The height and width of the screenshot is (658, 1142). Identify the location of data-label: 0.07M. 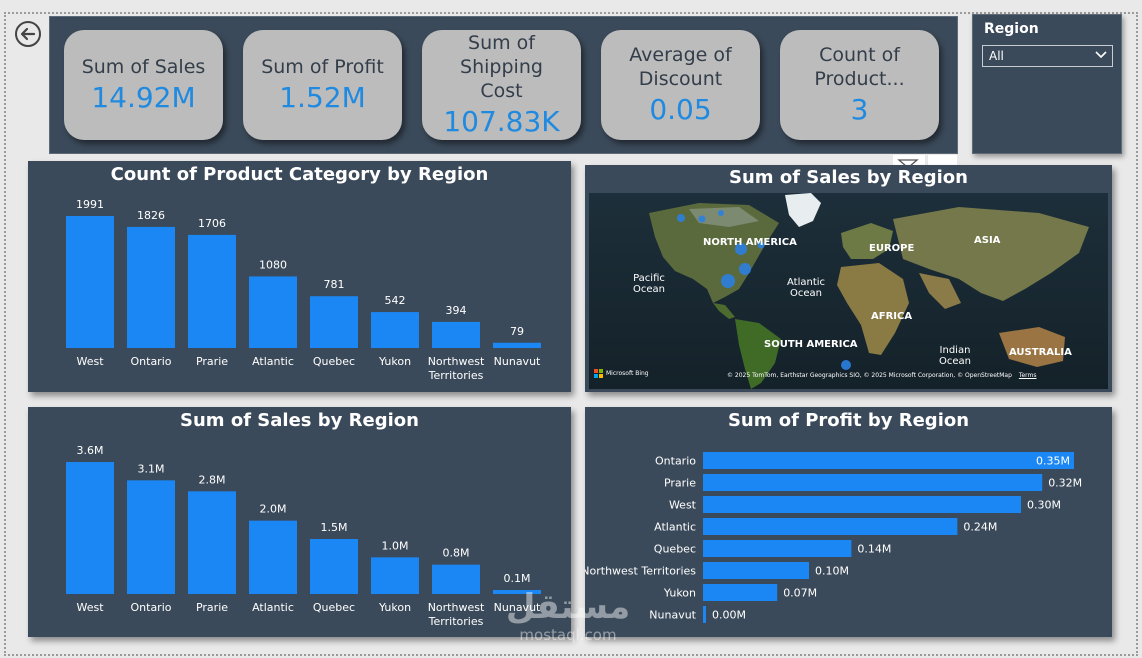
(800, 593).